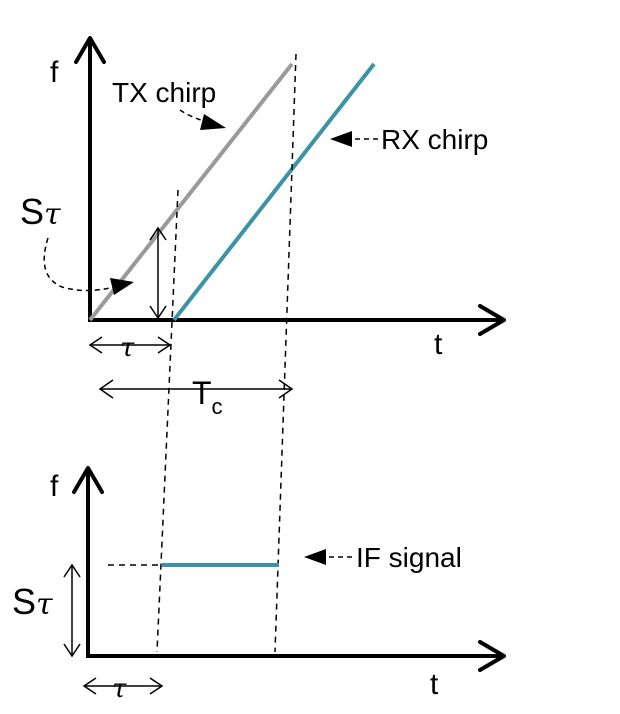 Image resolution: width=620 pixels, height=714 pixels. What do you see at coordinates (54, 72) in the screenshot?
I see `top-f-label: f` at bounding box center [54, 72].